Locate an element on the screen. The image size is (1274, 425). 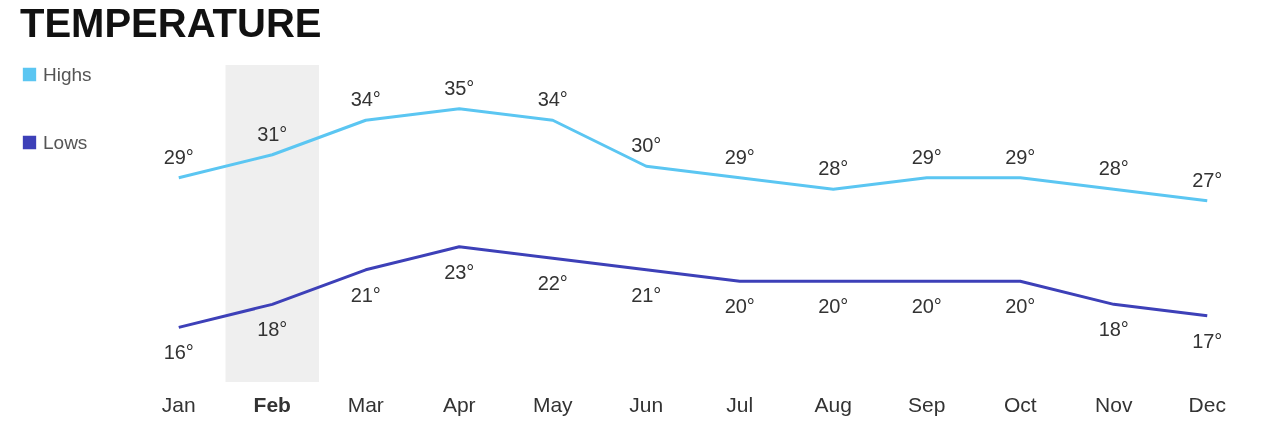
x-tick-label: Mar is located at coordinates (365, 404).